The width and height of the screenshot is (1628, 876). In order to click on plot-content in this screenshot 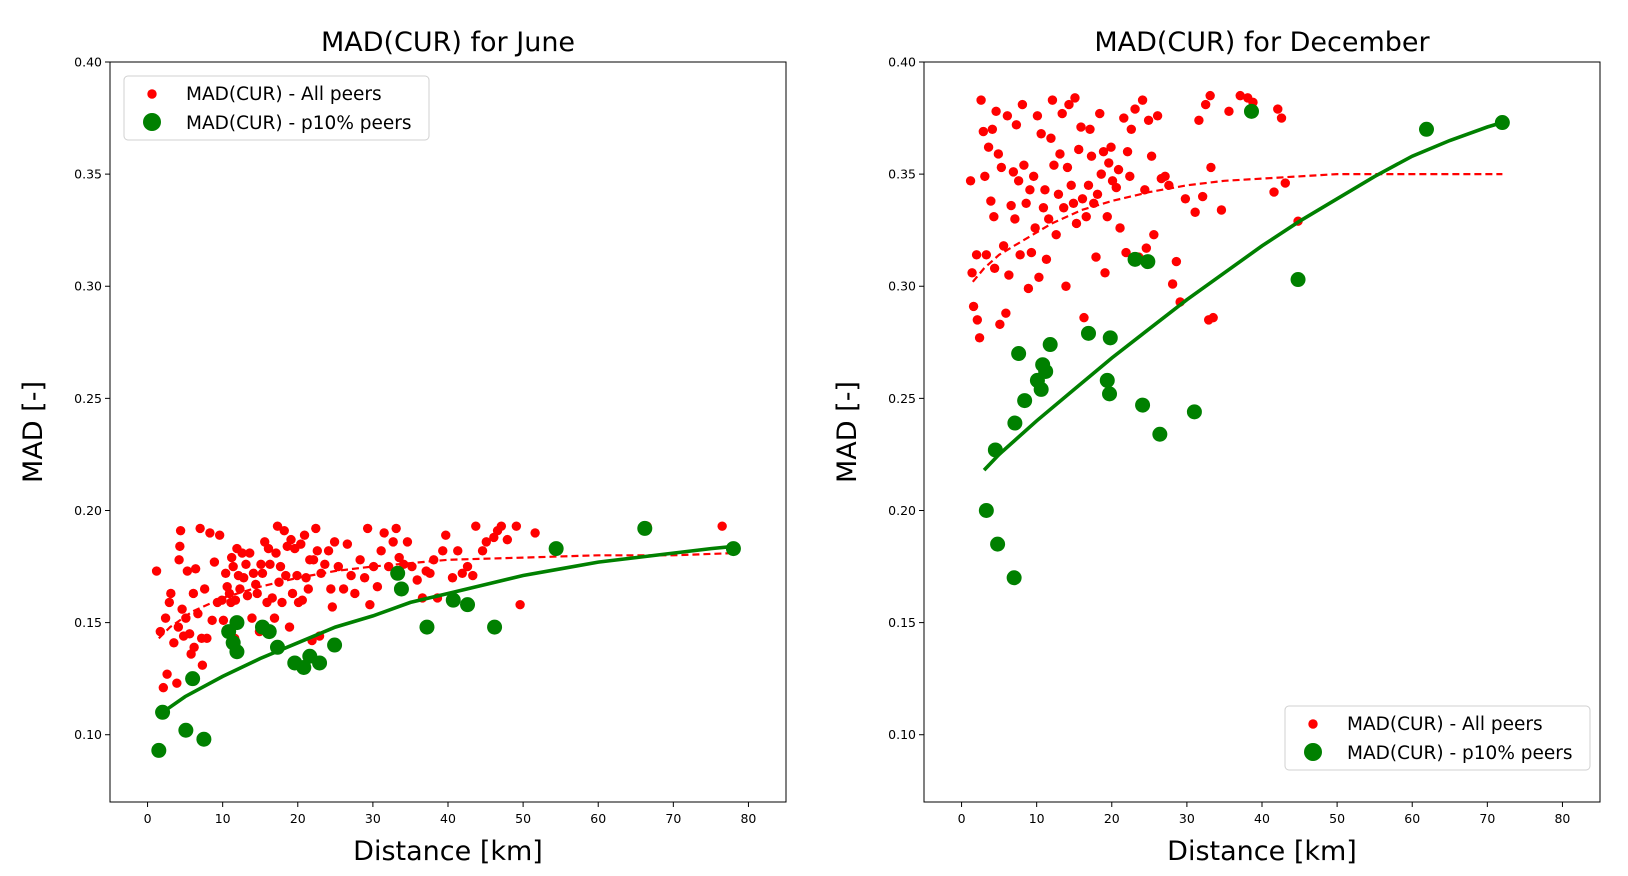, I will do `click(446, 639)`.